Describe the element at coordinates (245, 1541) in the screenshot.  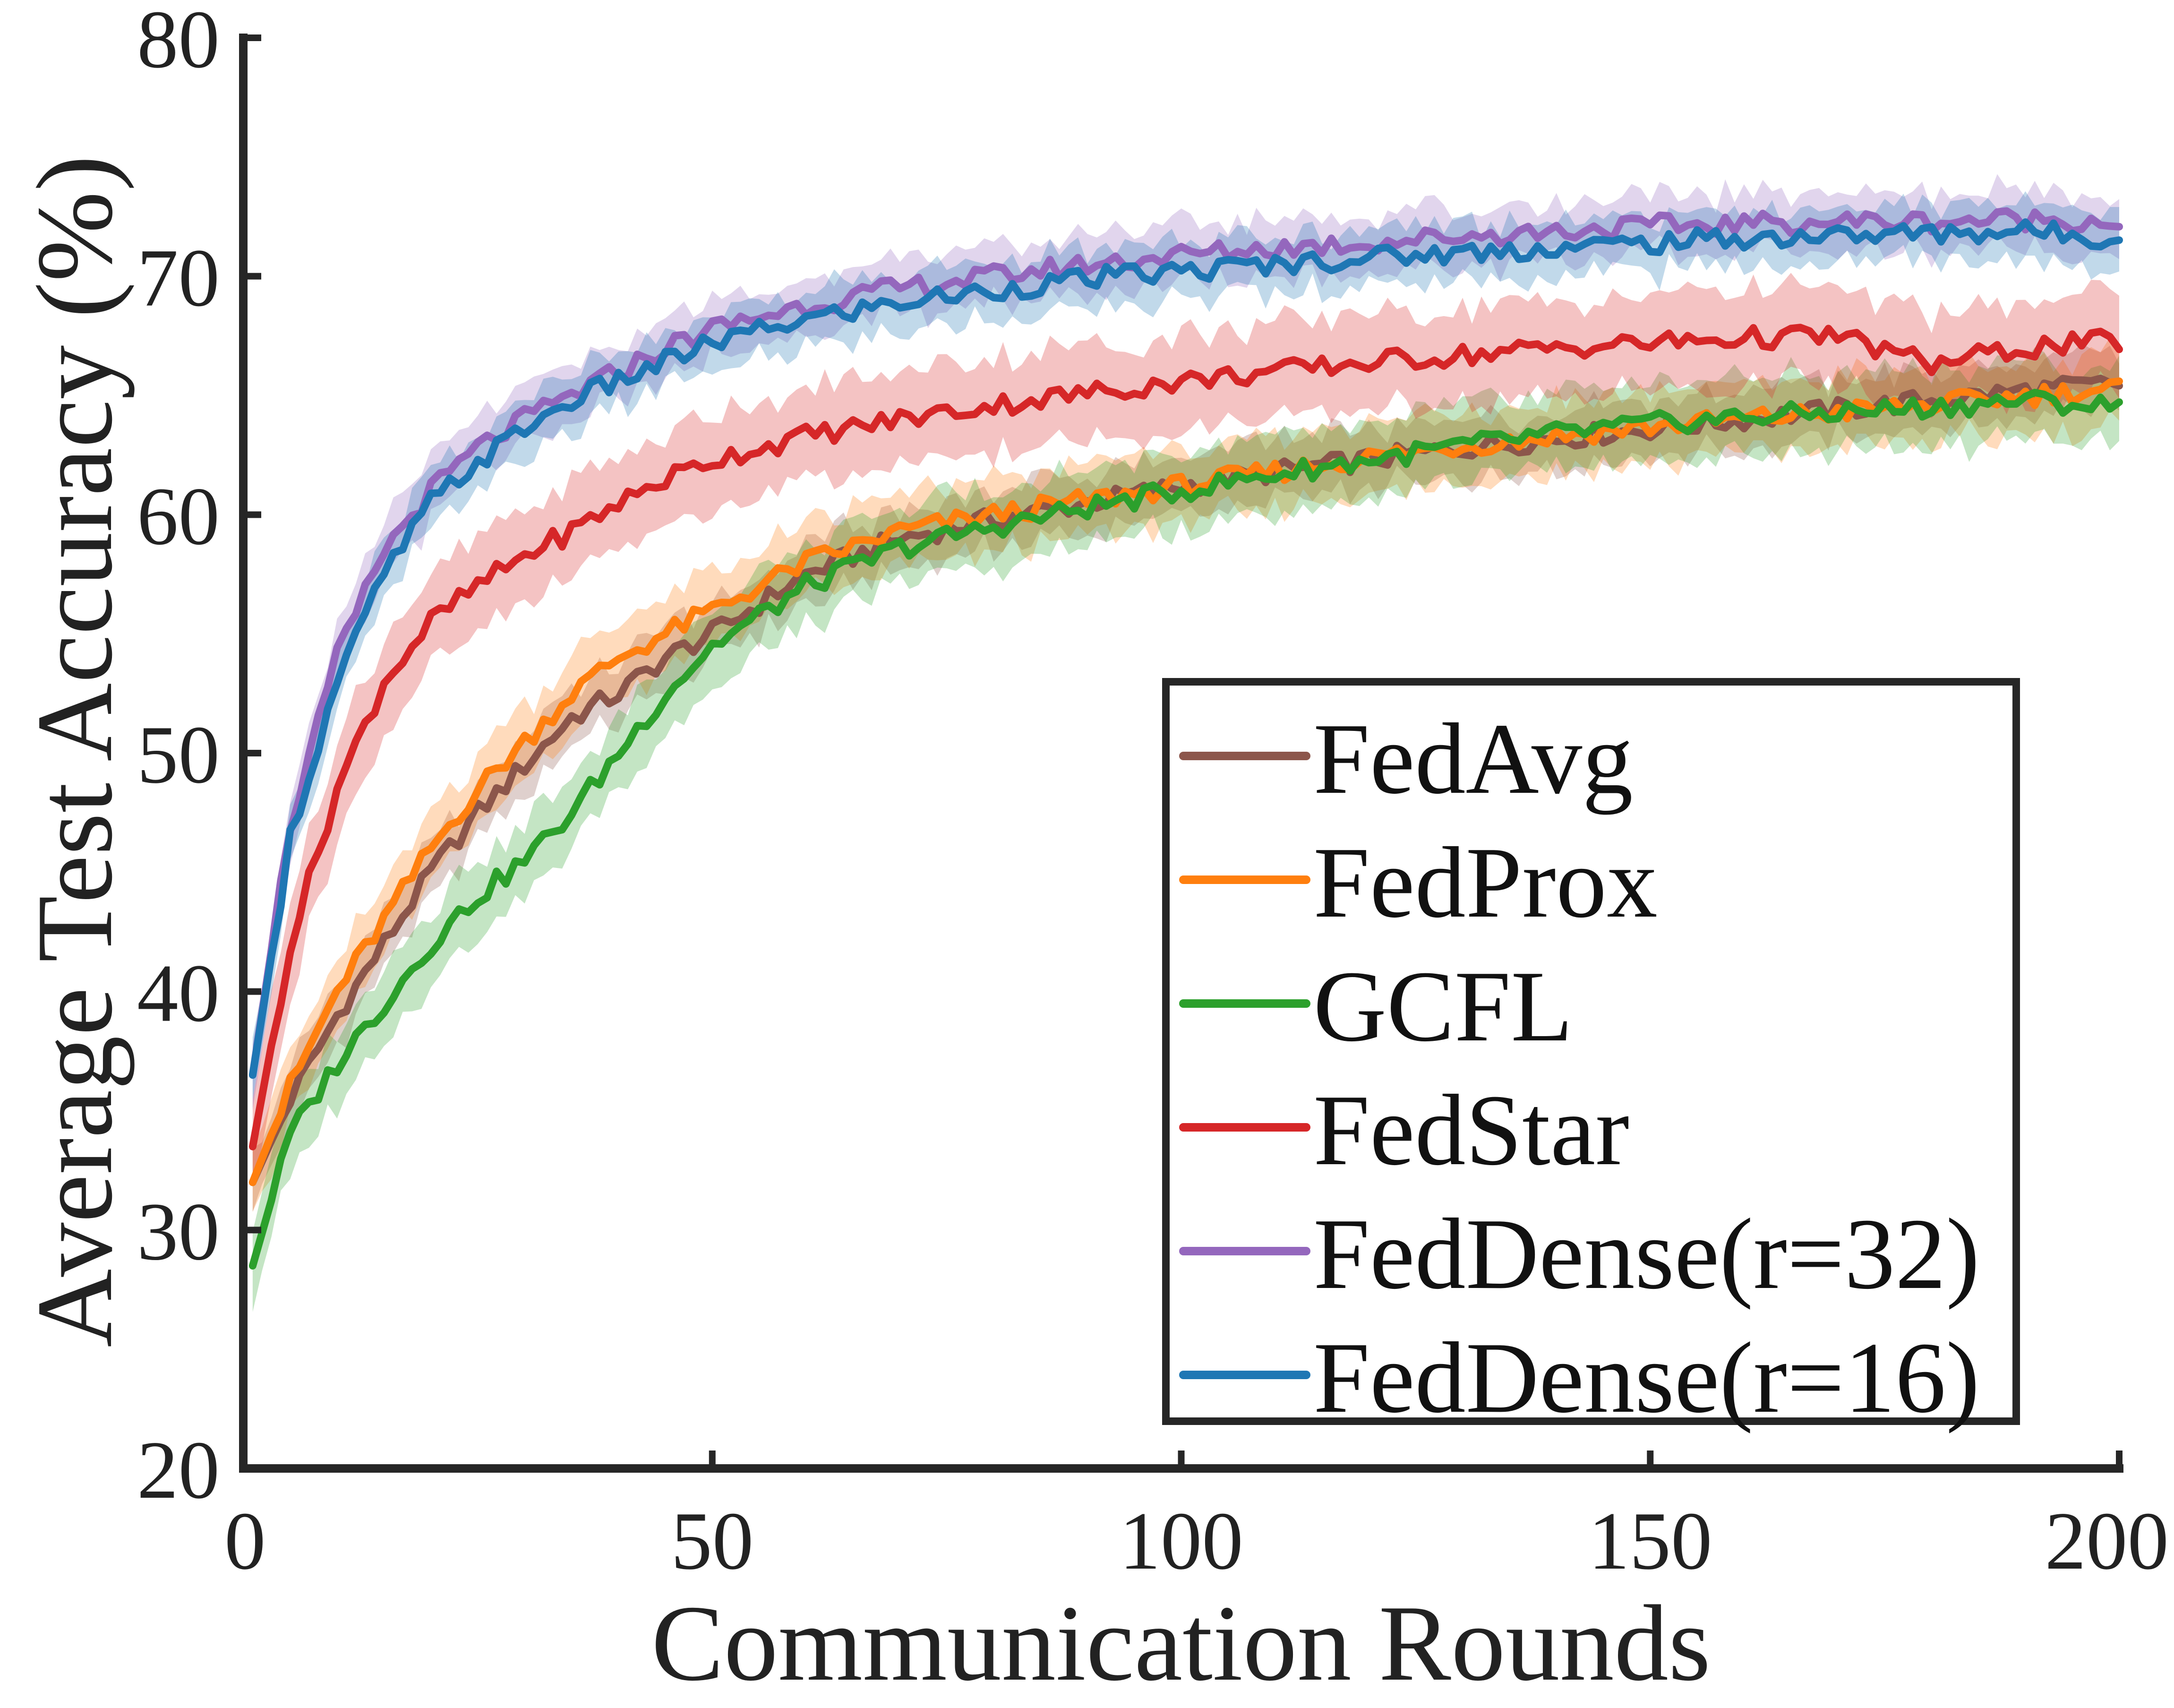
I see `x-tick-label: 0` at that location.